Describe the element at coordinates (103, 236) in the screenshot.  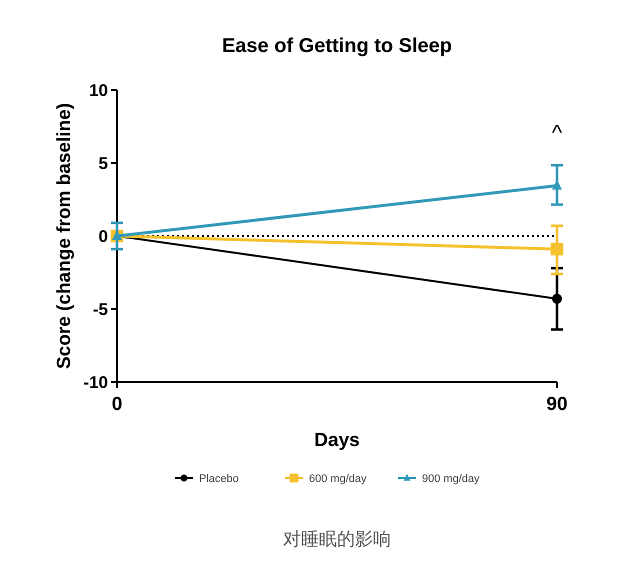
I see `y-tick-label: 0` at that location.